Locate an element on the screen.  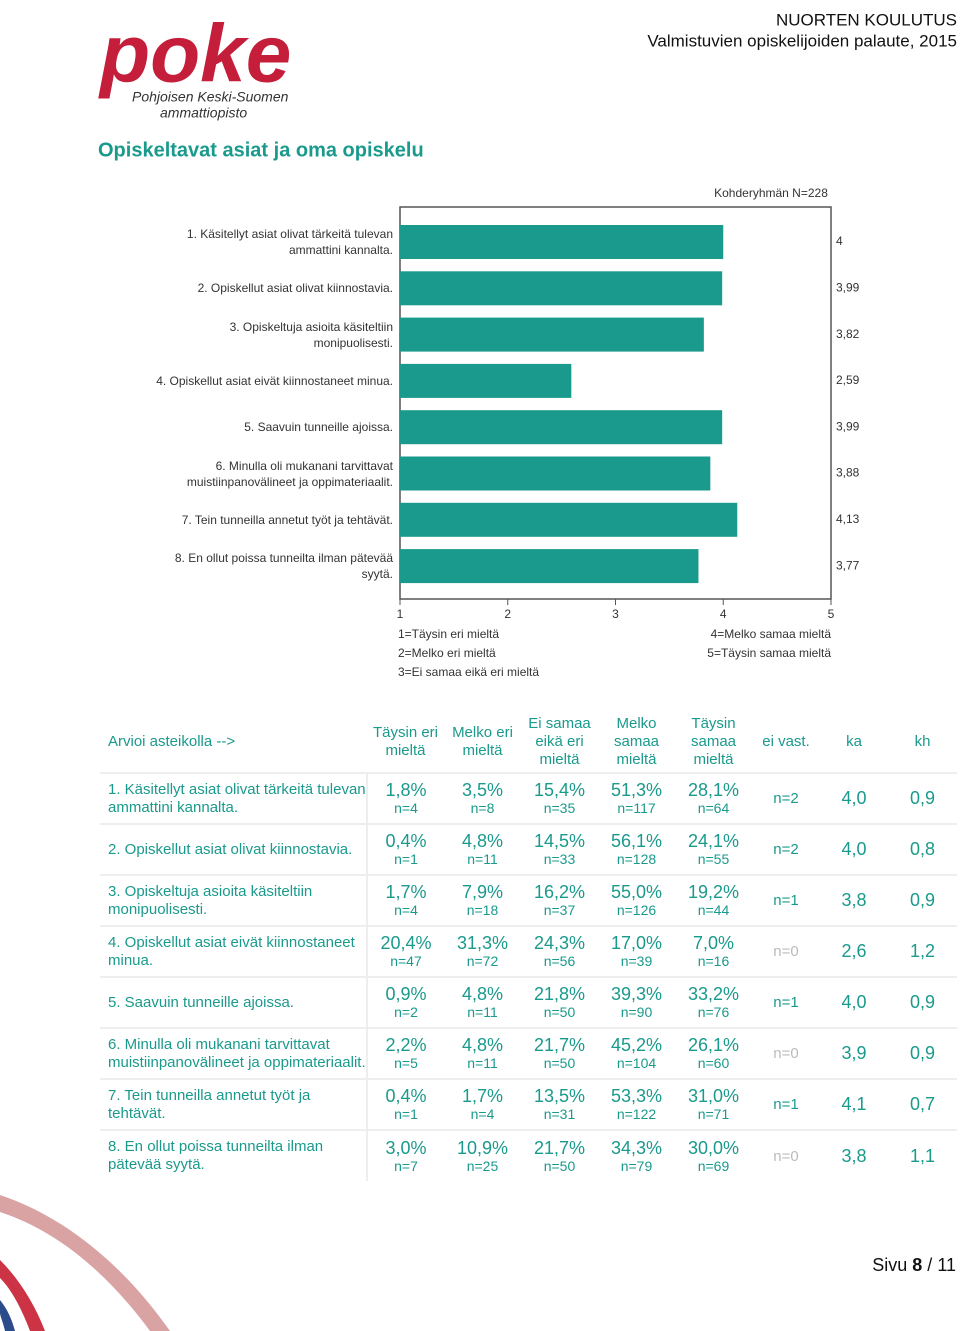
logo-line: ammattiopisto is located at coordinates (203, 113).